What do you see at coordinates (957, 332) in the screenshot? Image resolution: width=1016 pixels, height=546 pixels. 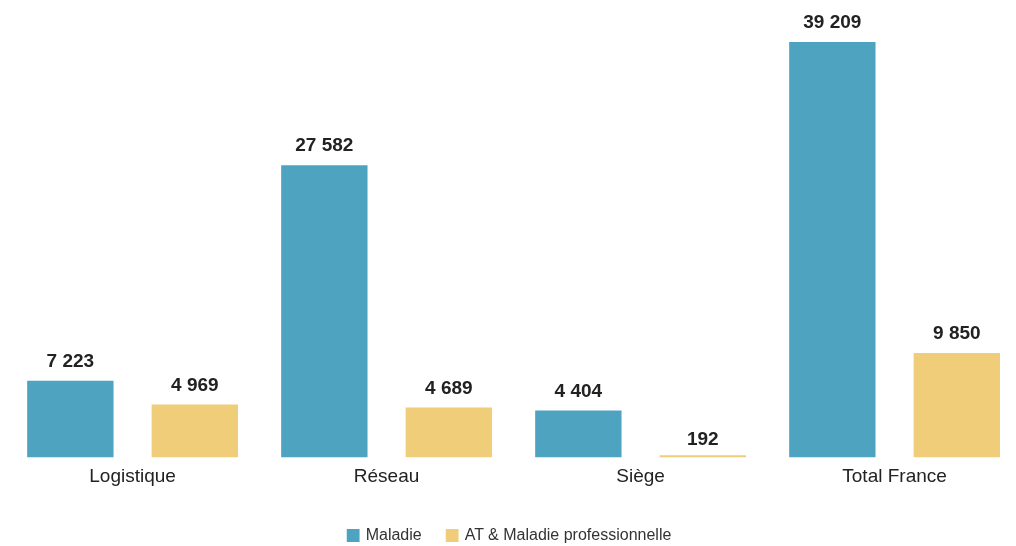 I see `data-label: 9 850` at bounding box center [957, 332].